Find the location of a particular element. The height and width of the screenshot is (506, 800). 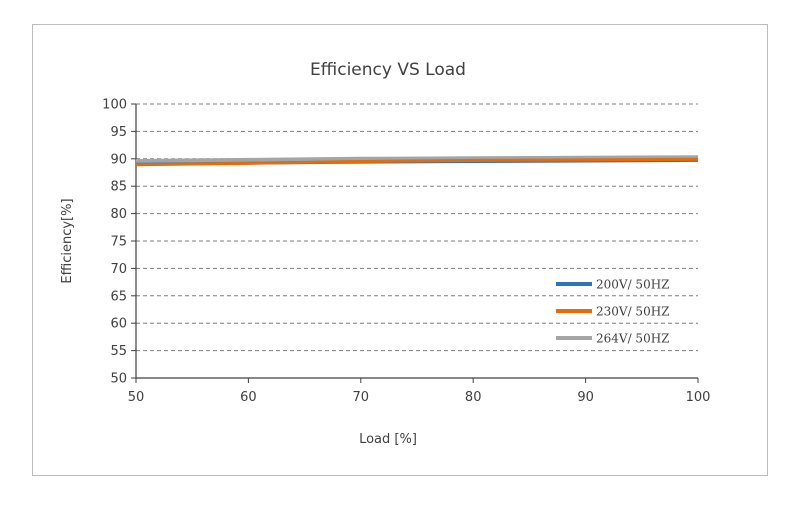

y-tick-label: 55 is located at coordinates (118, 351).